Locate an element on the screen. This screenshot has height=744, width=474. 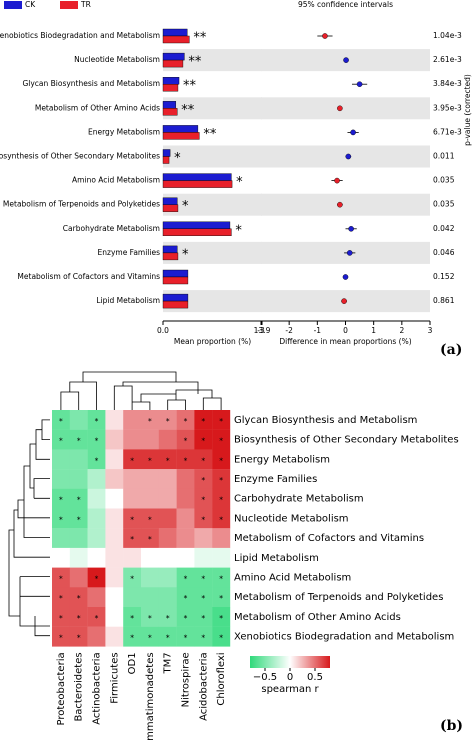
column-label: Proteobacteria is located at coordinates (61, 688).